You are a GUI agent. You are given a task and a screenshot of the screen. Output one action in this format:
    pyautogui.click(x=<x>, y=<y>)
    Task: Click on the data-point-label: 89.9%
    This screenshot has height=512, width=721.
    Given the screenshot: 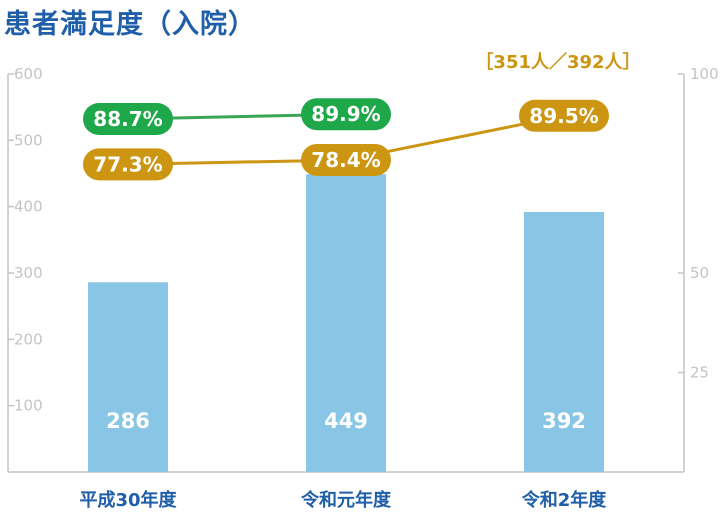 What is the action you would take?
    pyautogui.click(x=345, y=114)
    